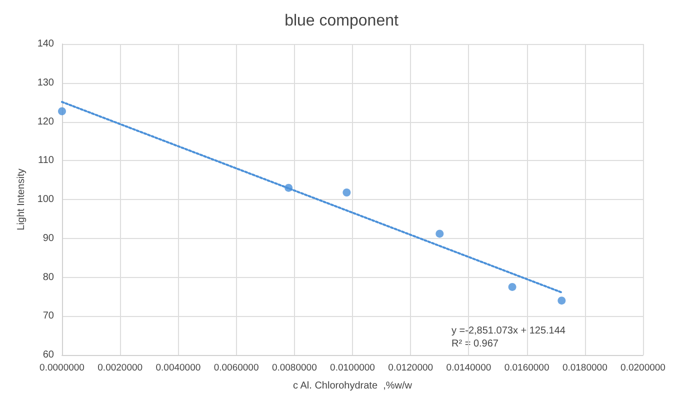  Describe the element at coordinates (48, 238) in the screenshot. I see `y-tick-label: 90` at that location.